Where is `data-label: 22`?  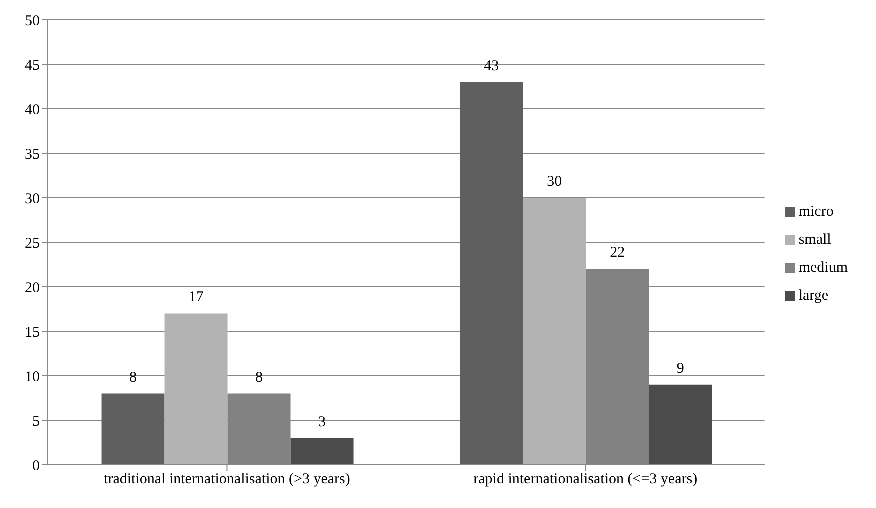 data-label: 22 is located at coordinates (618, 253).